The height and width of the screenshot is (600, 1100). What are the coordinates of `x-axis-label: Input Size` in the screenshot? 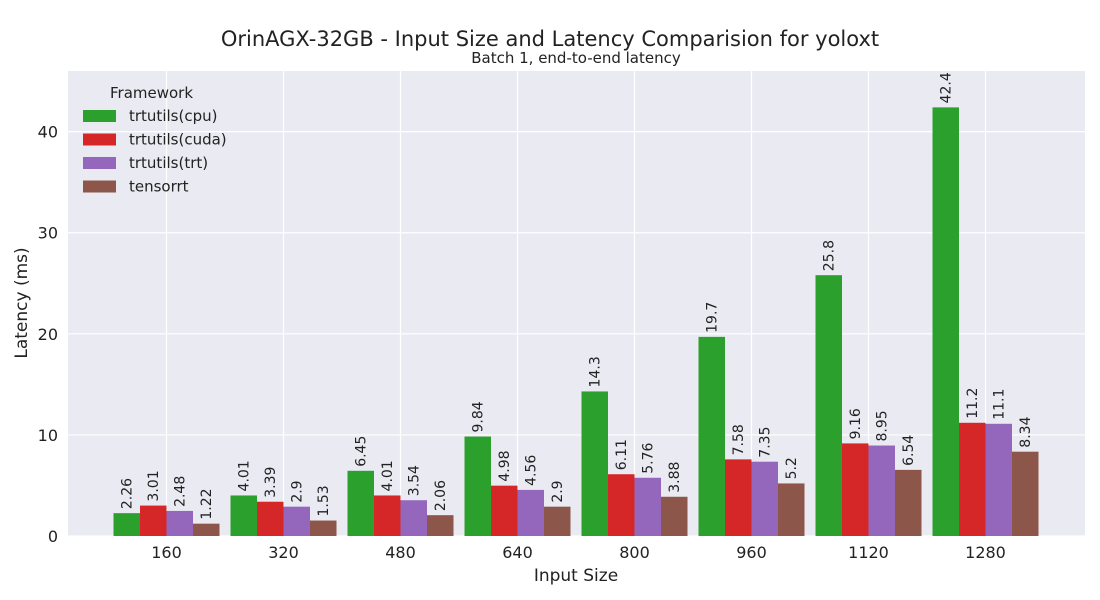 It's located at (576, 576).